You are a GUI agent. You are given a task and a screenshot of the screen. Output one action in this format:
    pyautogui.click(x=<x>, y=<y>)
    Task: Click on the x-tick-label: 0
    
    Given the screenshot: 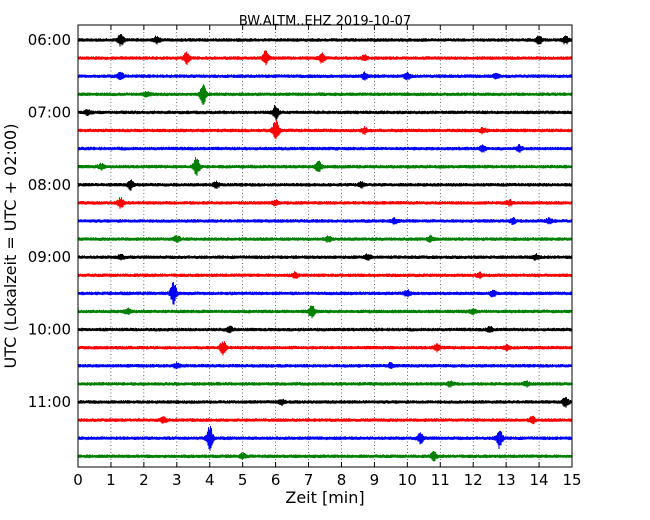 What is the action you would take?
    pyautogui.click(x=78, y=480)
    